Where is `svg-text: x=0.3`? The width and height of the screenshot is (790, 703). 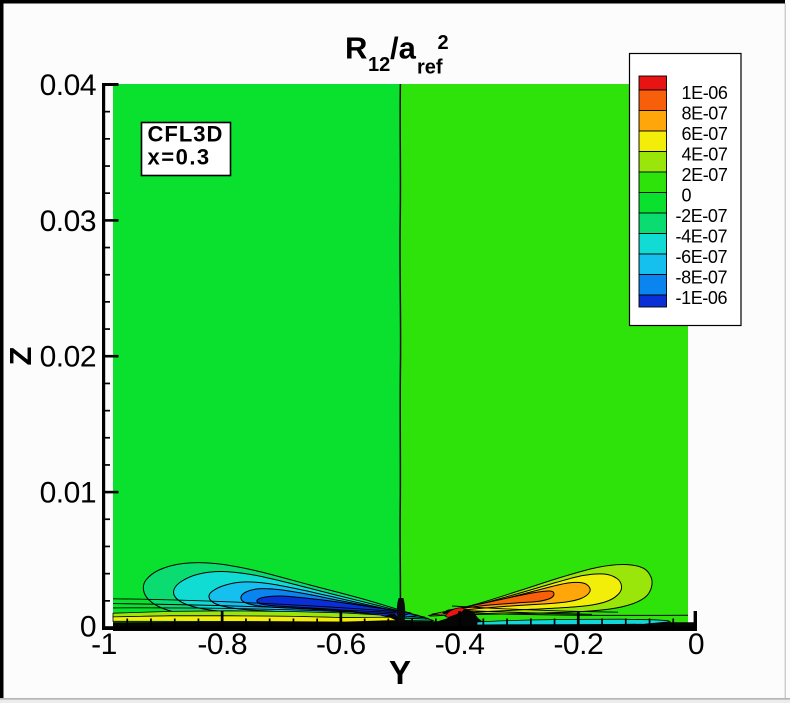
svg-text: x=0.3 is located at coordinates (179, 157).